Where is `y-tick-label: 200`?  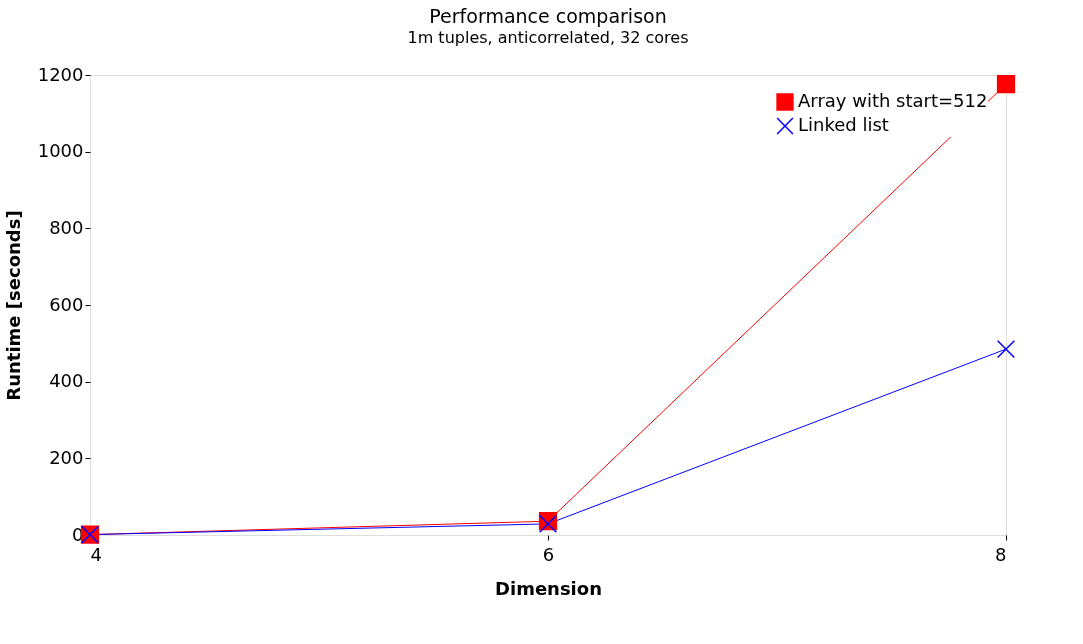
y-tick-label: 200 is located at coordinates (66, 457).